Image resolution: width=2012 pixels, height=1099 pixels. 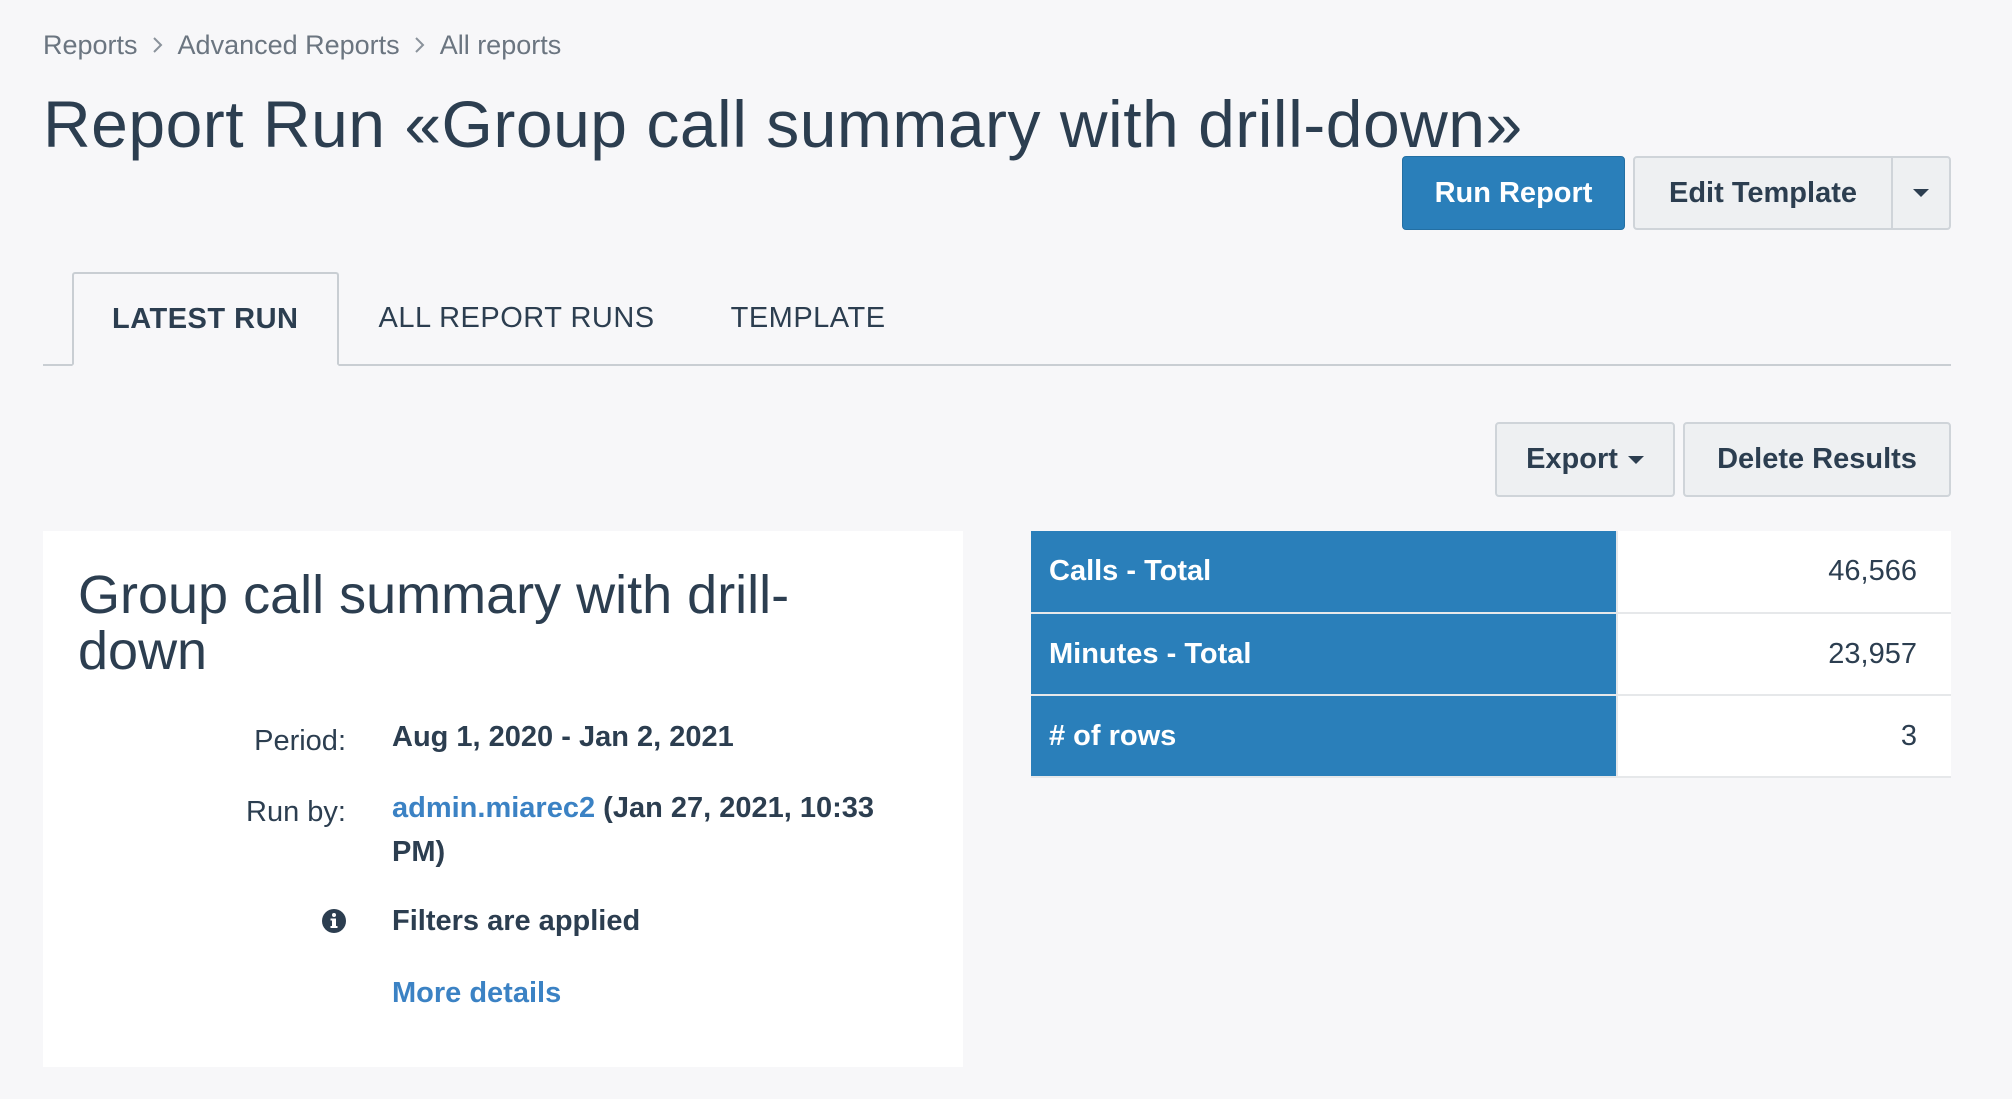 I want to click on table-row: # of rows 3, so click(x=1491, y=736).